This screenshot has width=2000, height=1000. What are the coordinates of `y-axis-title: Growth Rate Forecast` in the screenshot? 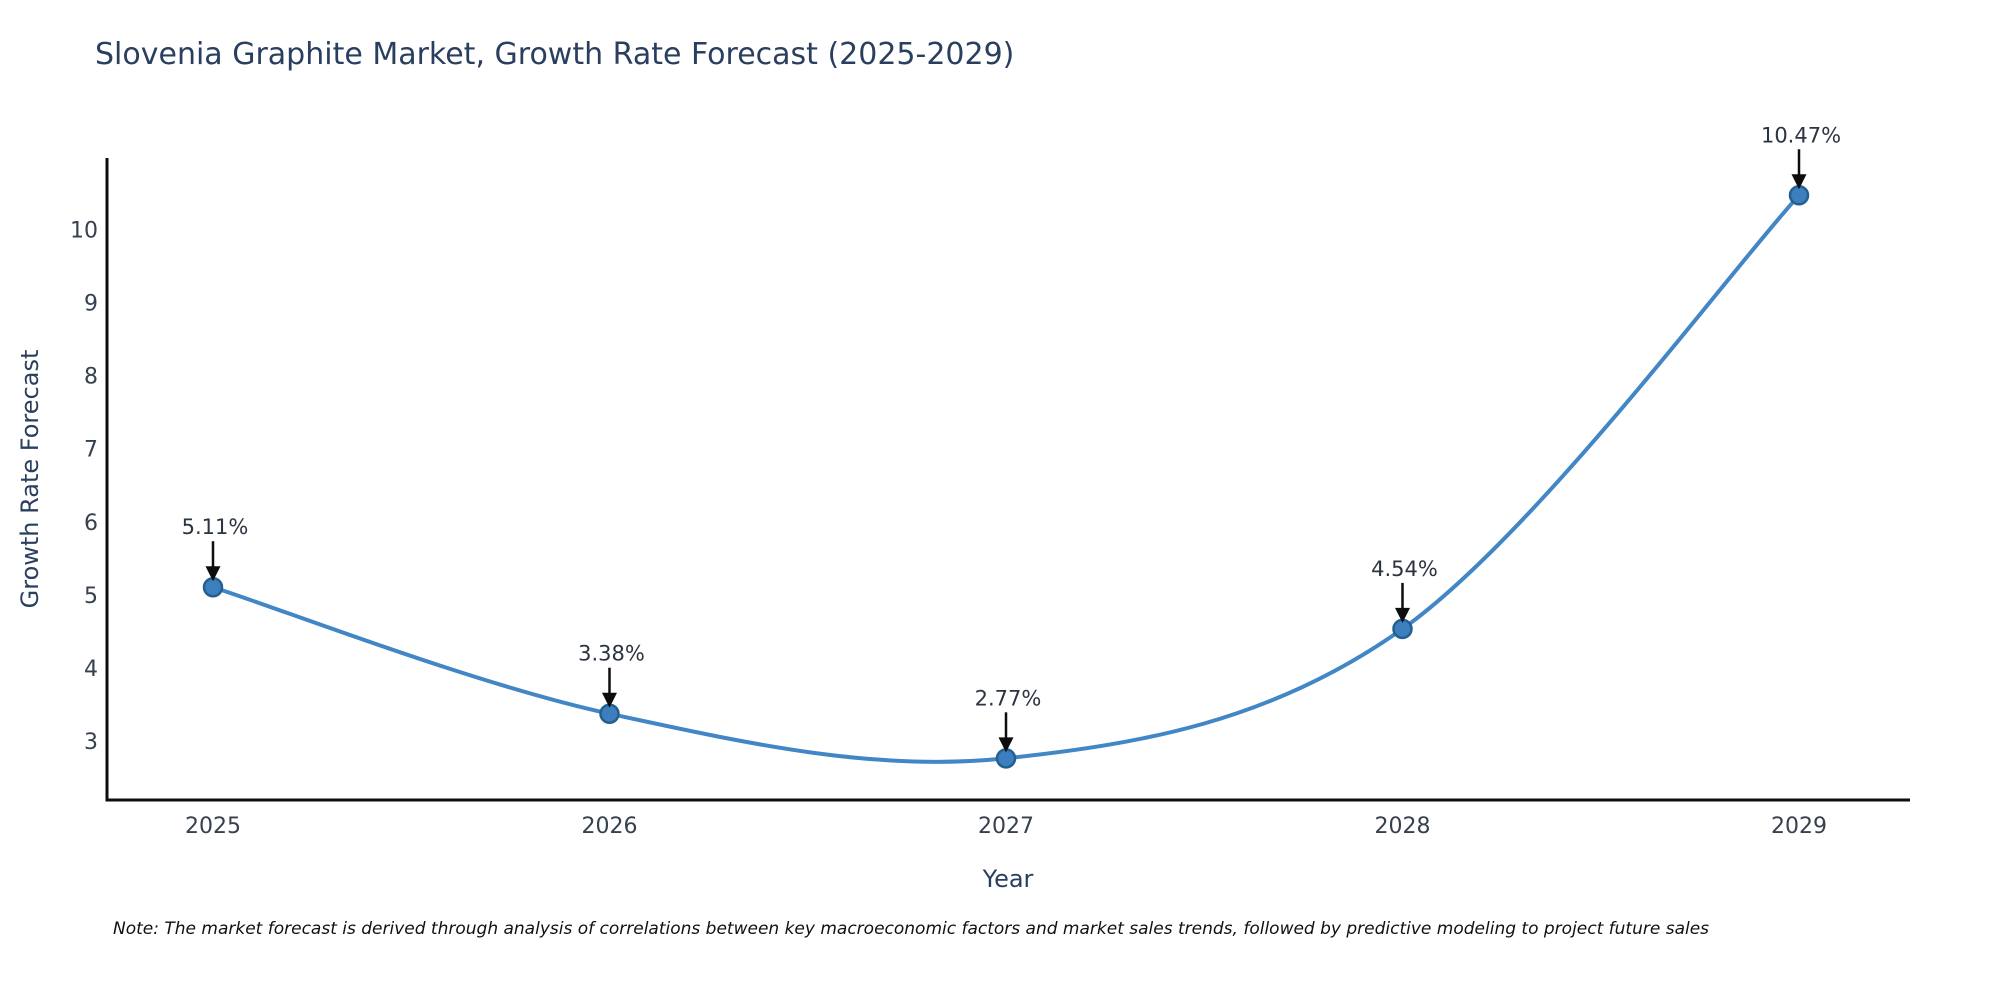 It's located at (30, 479).